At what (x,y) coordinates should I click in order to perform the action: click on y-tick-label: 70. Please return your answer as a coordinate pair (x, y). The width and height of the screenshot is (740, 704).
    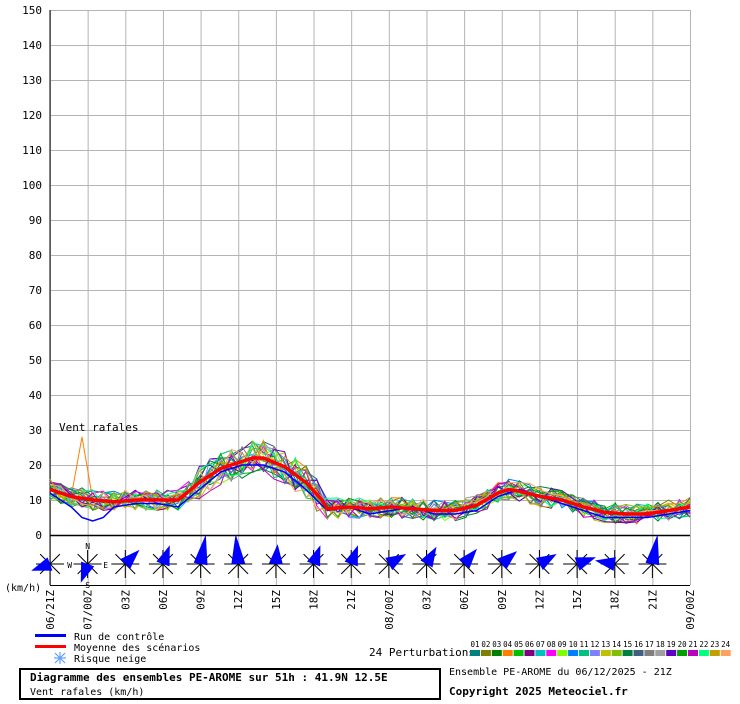
    Looking at the image, I should click on (35, 290).